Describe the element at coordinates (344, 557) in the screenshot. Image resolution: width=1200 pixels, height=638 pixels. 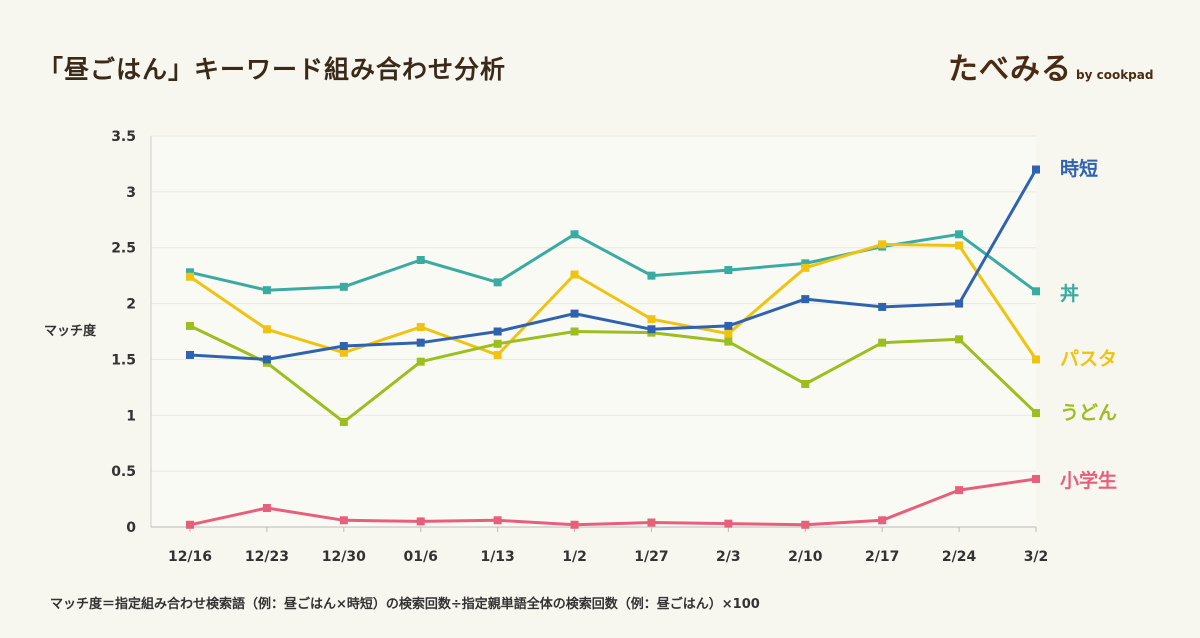
I see `x-tick-label: 12/30` at that location.